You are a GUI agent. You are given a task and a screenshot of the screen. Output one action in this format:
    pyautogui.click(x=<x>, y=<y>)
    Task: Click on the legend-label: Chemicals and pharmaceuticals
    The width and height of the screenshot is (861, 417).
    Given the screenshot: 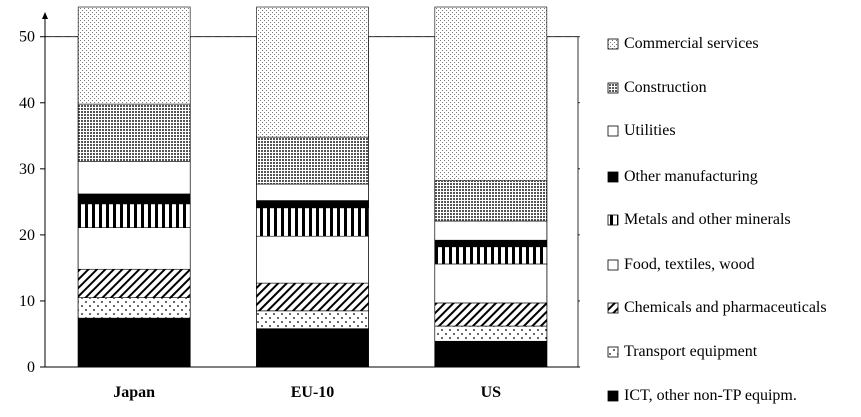 What is the action you would take?
    pyautogui.click(x=725, y=307)
    